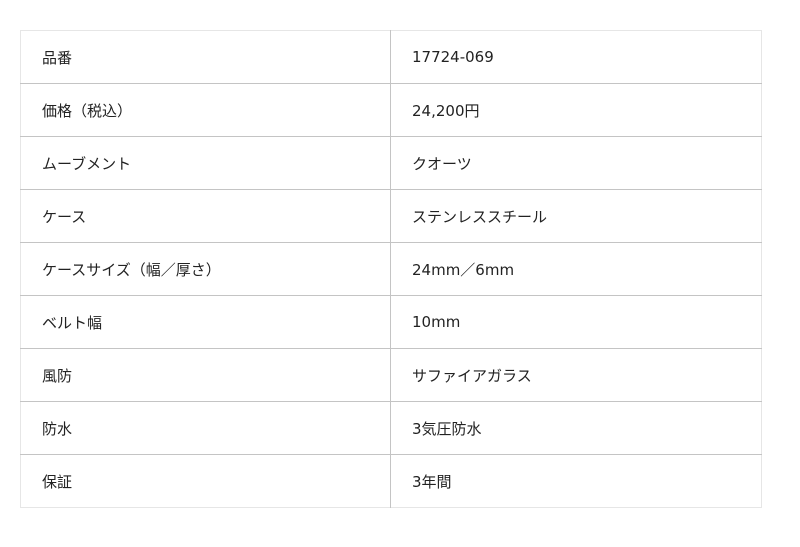 The height and width of the screenshot is (547, 800). I want to click on spec-label: 品番, so click(205, 57).